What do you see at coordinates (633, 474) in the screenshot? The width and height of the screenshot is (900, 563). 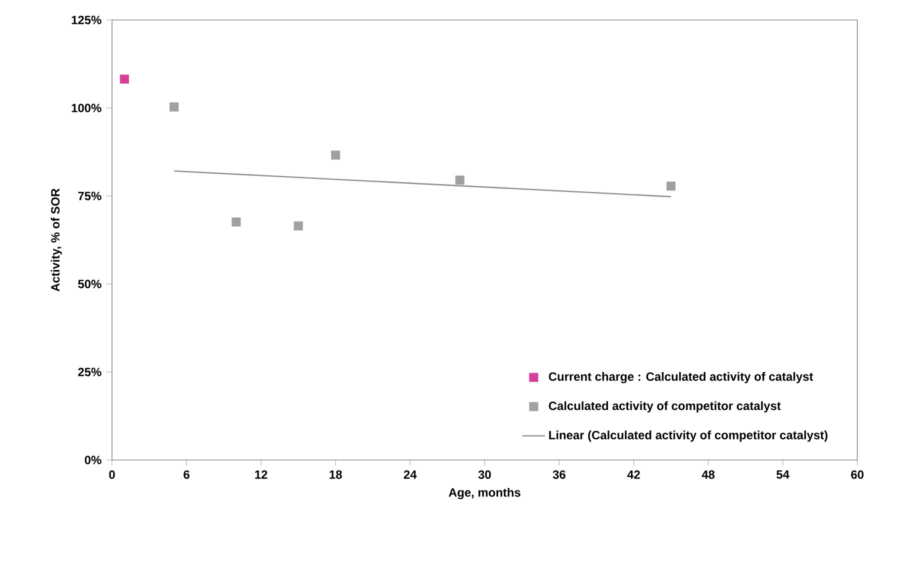 I see `x-tick-label: 42` at bounding box center [633, 474].